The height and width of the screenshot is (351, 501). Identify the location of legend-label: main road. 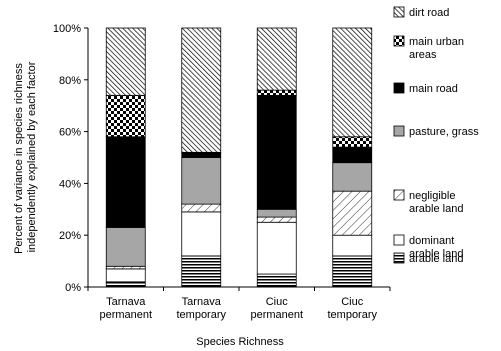
(433, 89).